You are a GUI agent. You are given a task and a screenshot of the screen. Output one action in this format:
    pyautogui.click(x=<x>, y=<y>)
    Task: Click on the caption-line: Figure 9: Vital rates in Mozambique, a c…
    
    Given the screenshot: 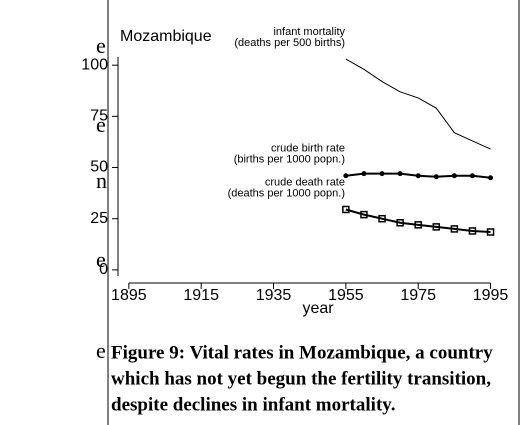 What is the action you would take?
    pyautogui.click(x=302, y=352)
    